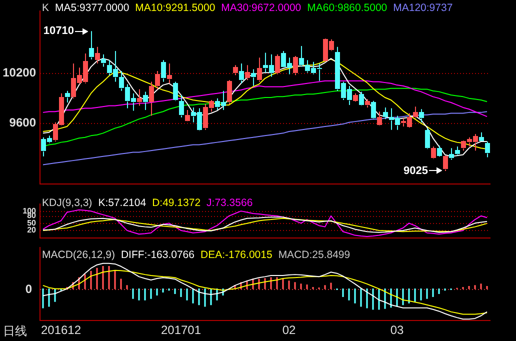  Describe the element at coordinates (67, 203) in the screenshot. I see `chart-title: KDJ(9,3,3)` at that location.